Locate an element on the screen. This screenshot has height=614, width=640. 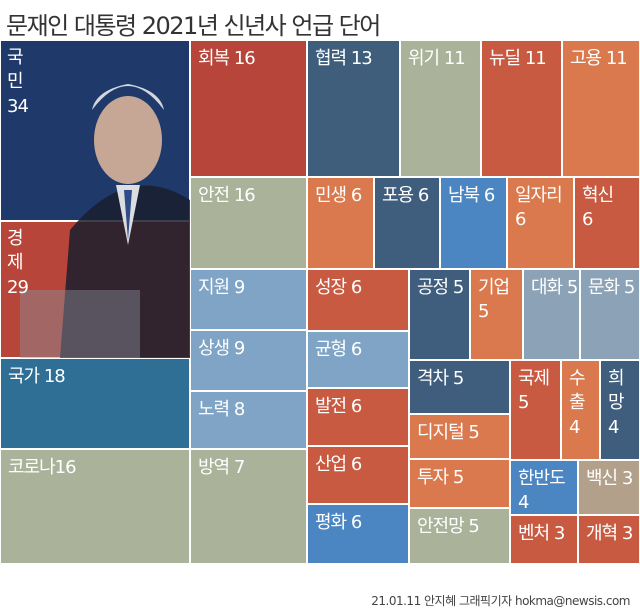
treemap-cell-지원: 지원 9 is located at coordinates (248, 299).